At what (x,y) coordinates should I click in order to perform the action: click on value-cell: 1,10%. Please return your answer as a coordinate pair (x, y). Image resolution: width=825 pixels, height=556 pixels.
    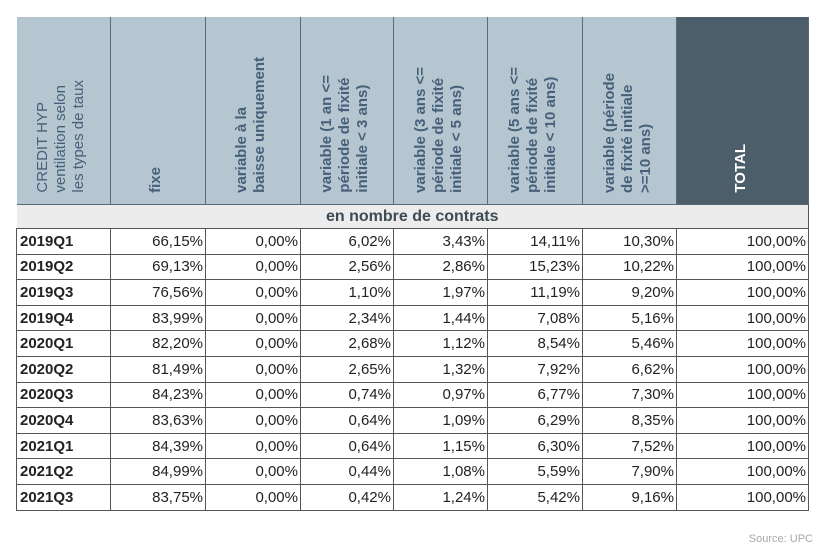
    Looking at the image, I should click on (347, 292).